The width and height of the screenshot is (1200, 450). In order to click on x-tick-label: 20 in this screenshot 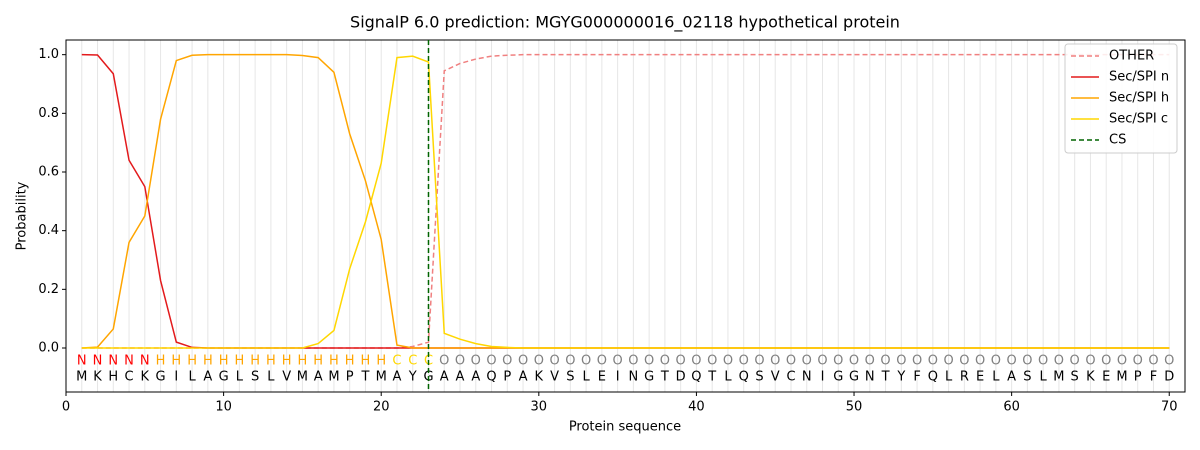, I will do `click(381, 407)`.